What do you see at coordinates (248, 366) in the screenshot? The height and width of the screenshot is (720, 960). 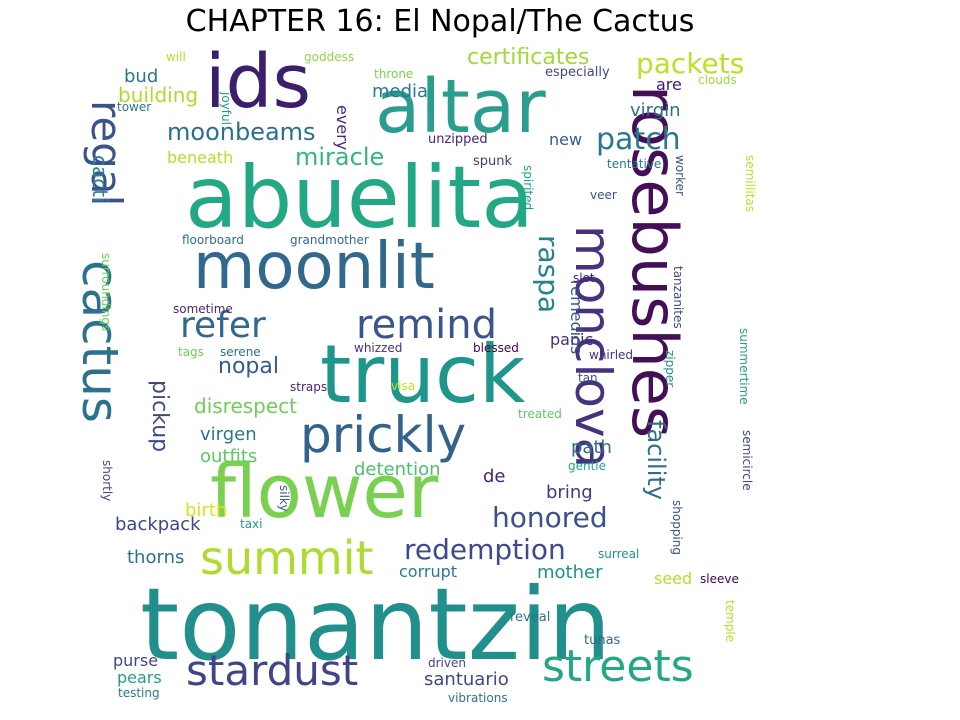 I see `word-nopal: nopal` at bounding box center [248, 366].